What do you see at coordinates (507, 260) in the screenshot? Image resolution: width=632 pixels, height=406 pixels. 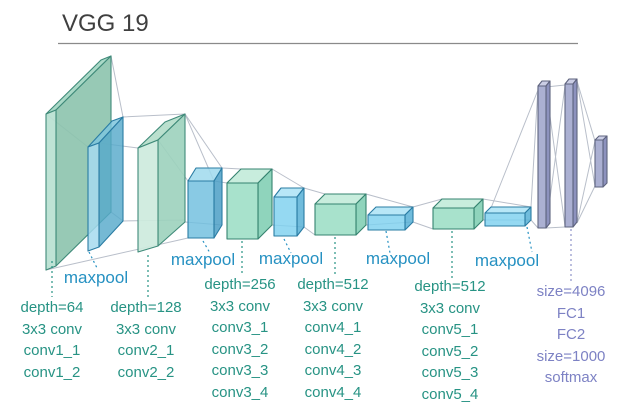 I see `maxpool5-label: maxpool` at bounding box center [507, 260].